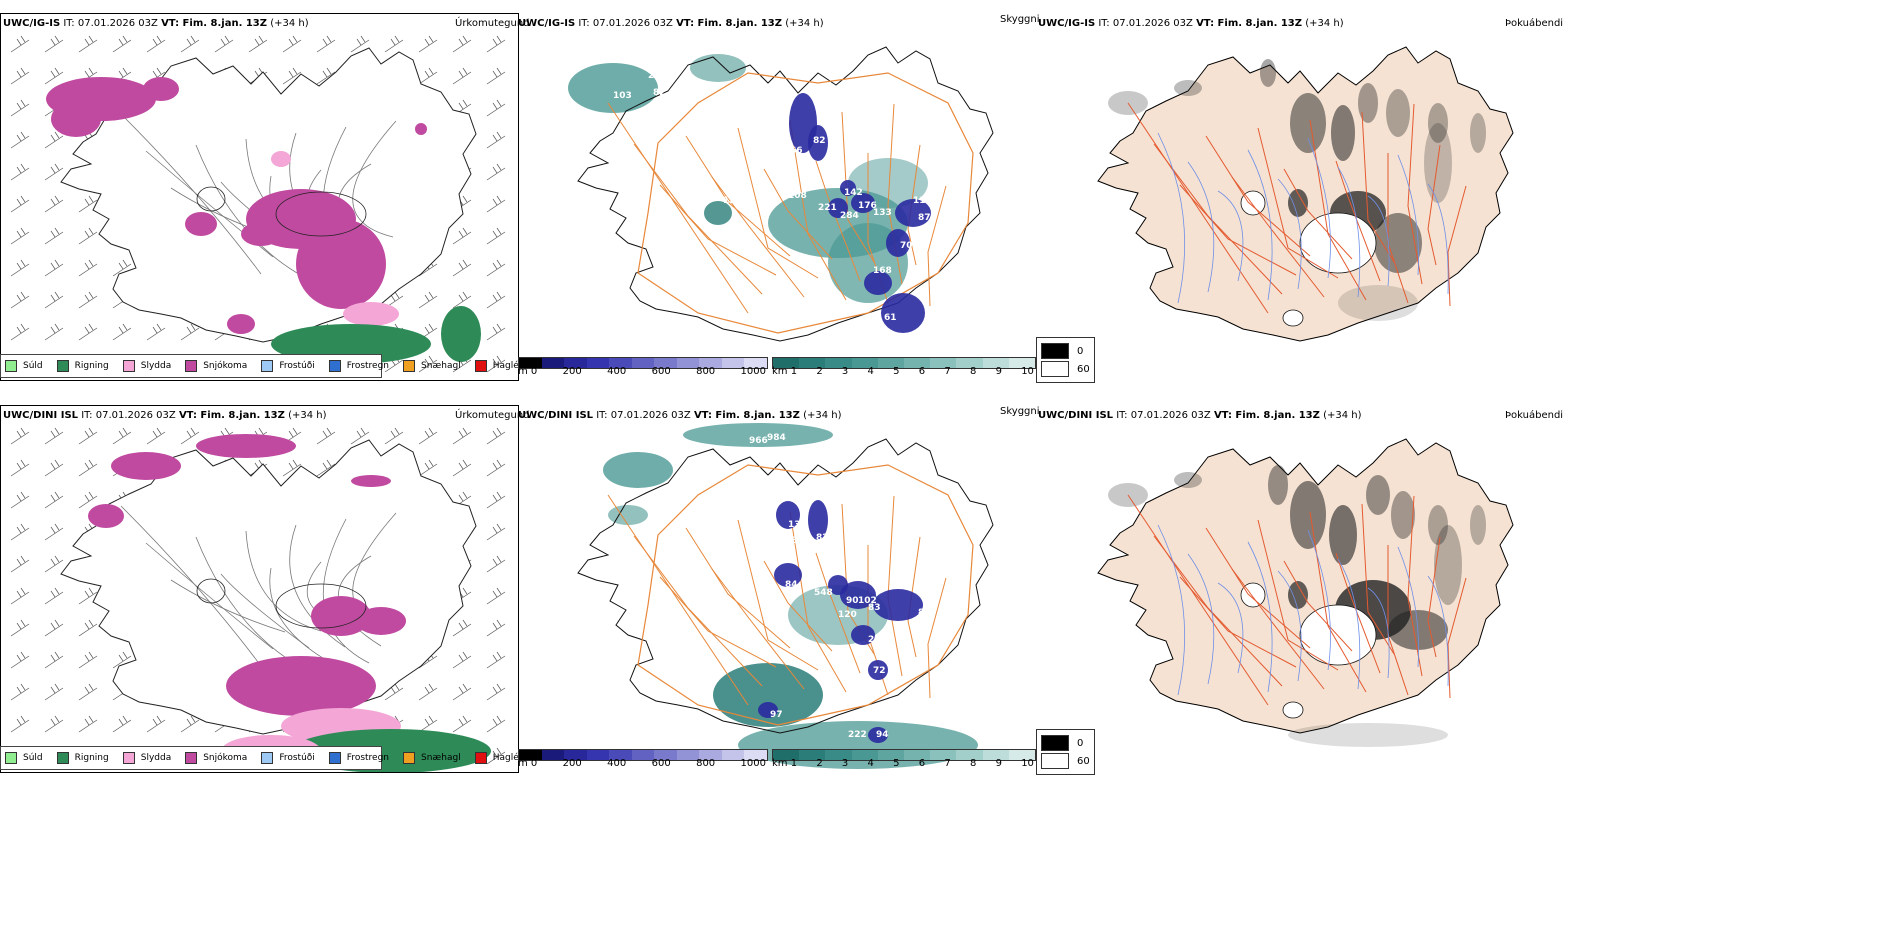  Describe the element at coordinates (849, 216) in the screenshot. I see `visibility-value-label: 284` at that location.